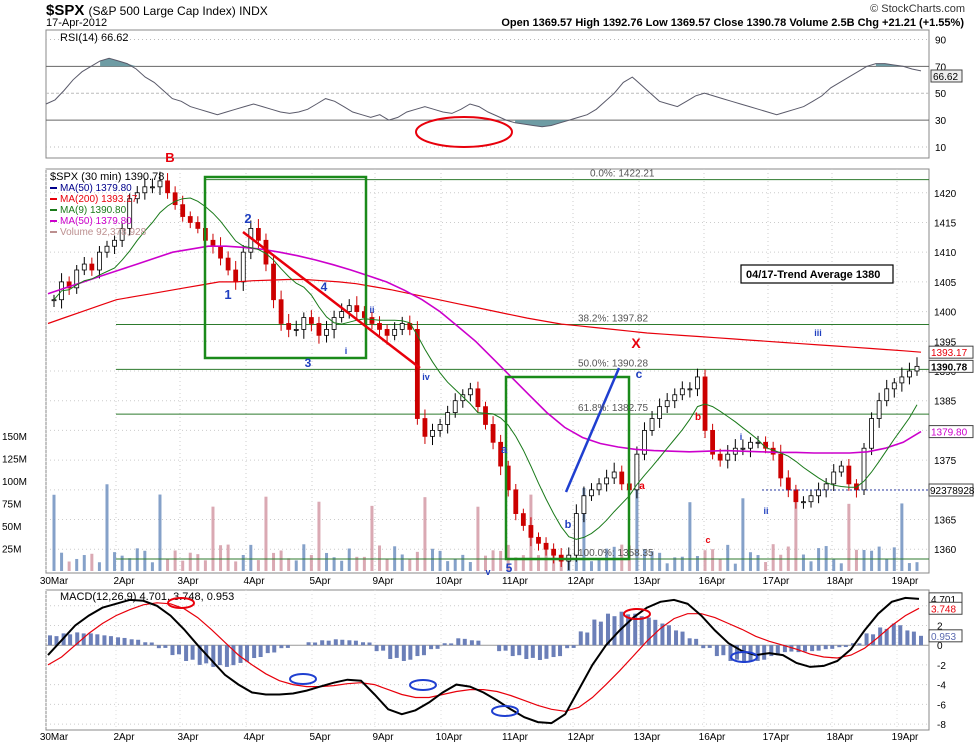 Image resolution: width=975 pixels, height=744 pixels. What do you see at coordinates (188, 581) in the screenshot?
I see `x-tick-label: 3Apr` at bounding box center [188, 581].